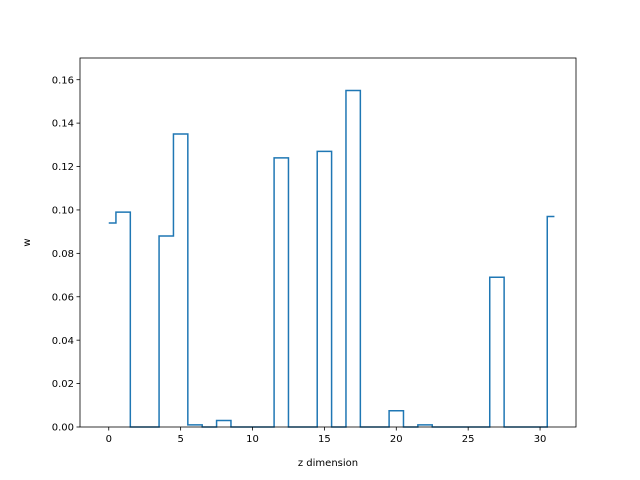  What do you see at coordinates (468, 439) in the screenshot?
I see `x-tick-label: 25` at bounding box center [468, 439].